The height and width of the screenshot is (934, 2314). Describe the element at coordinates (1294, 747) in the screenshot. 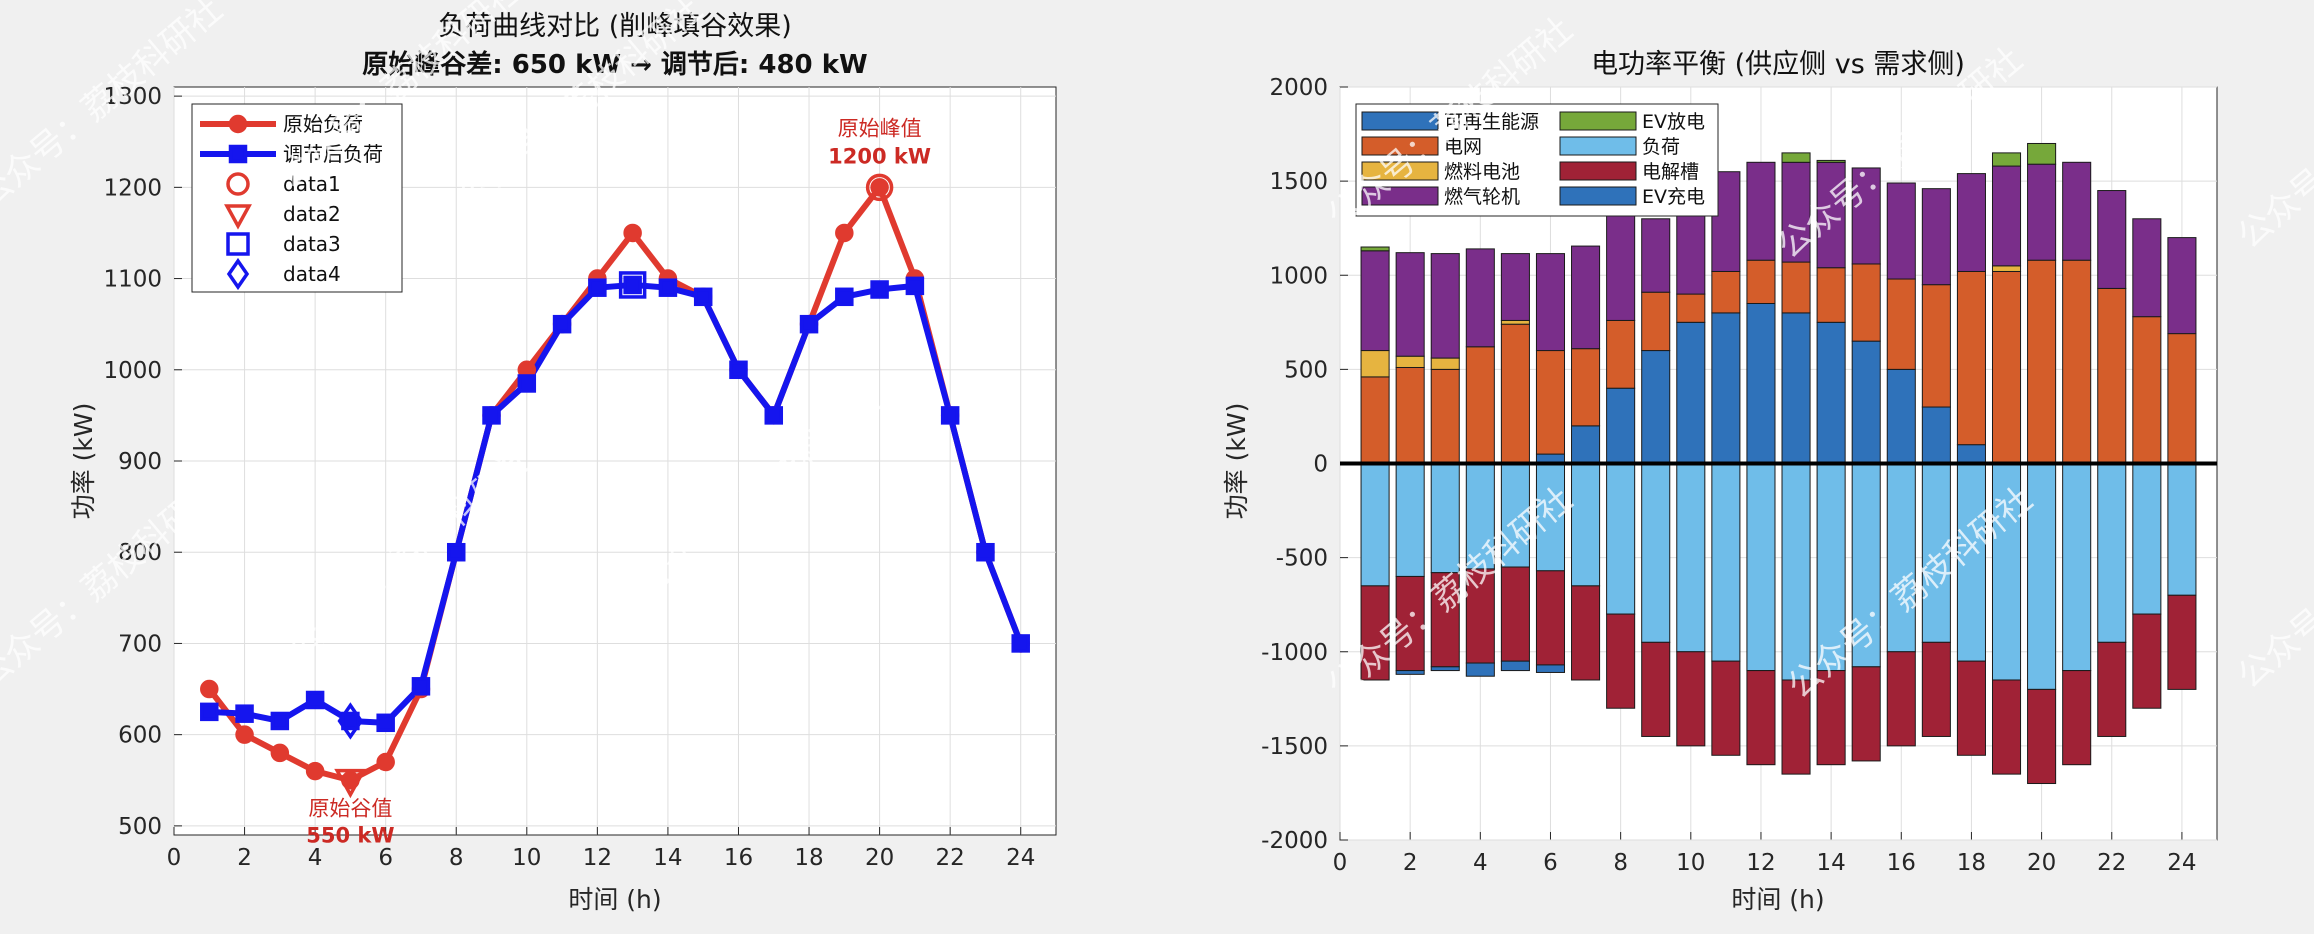

I see `right-ytick-label: -1500` at that location.